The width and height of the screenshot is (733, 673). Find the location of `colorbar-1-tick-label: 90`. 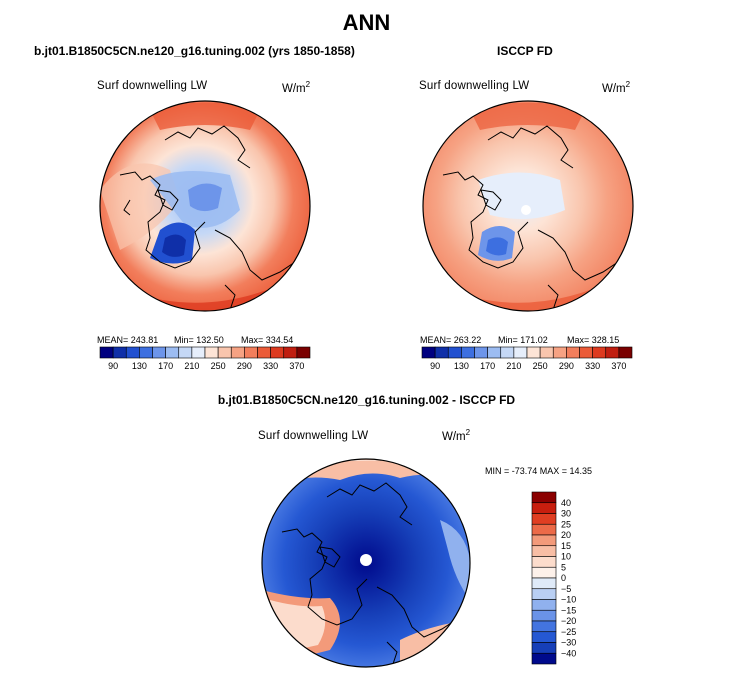

colorbar-1-tick-label: 90 is located at coordinates (113, 366).